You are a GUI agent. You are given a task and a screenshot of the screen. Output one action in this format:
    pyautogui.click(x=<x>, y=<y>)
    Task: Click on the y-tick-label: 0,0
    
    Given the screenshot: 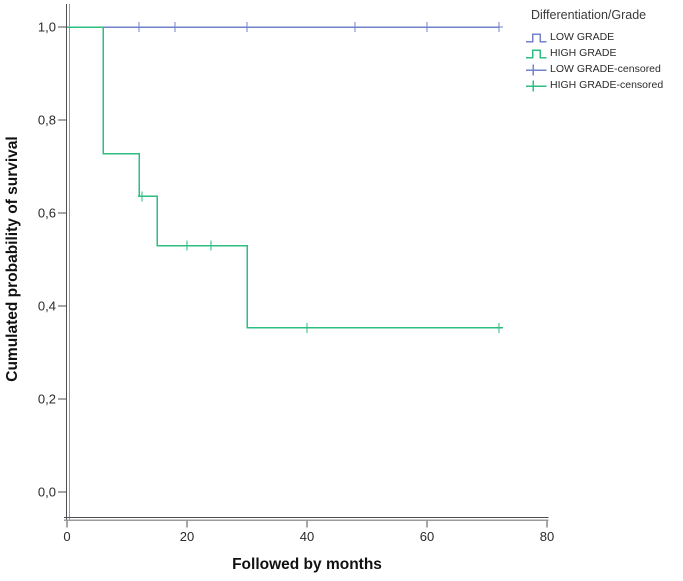 What is the action you would take?
    pyautogui.click(x=47, y=492)
    